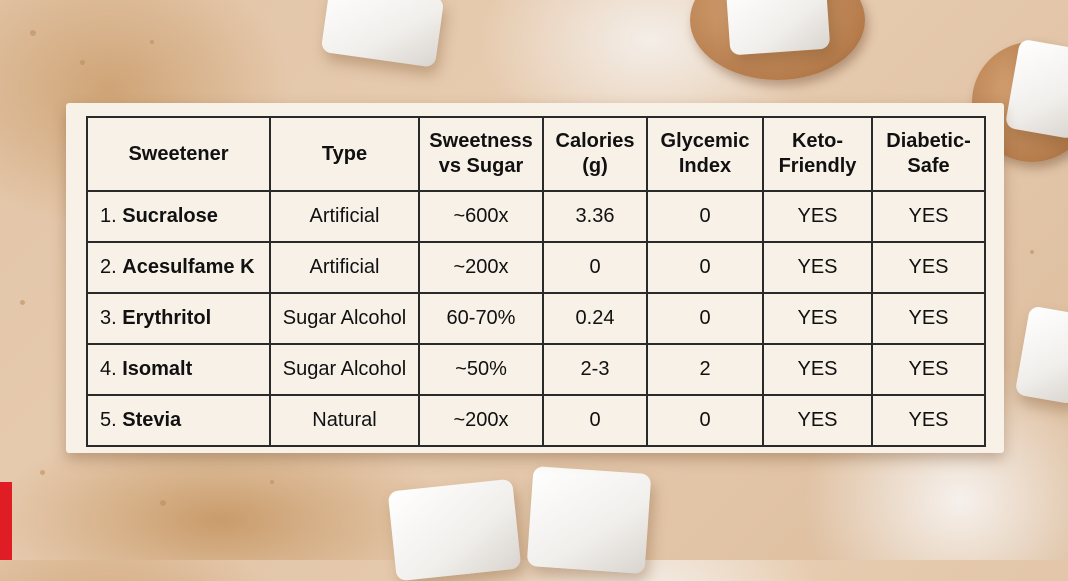 This screenshot has height=581, width=1068. I want to click on sweetener-name: Acesulfame K, so click(188, 267).